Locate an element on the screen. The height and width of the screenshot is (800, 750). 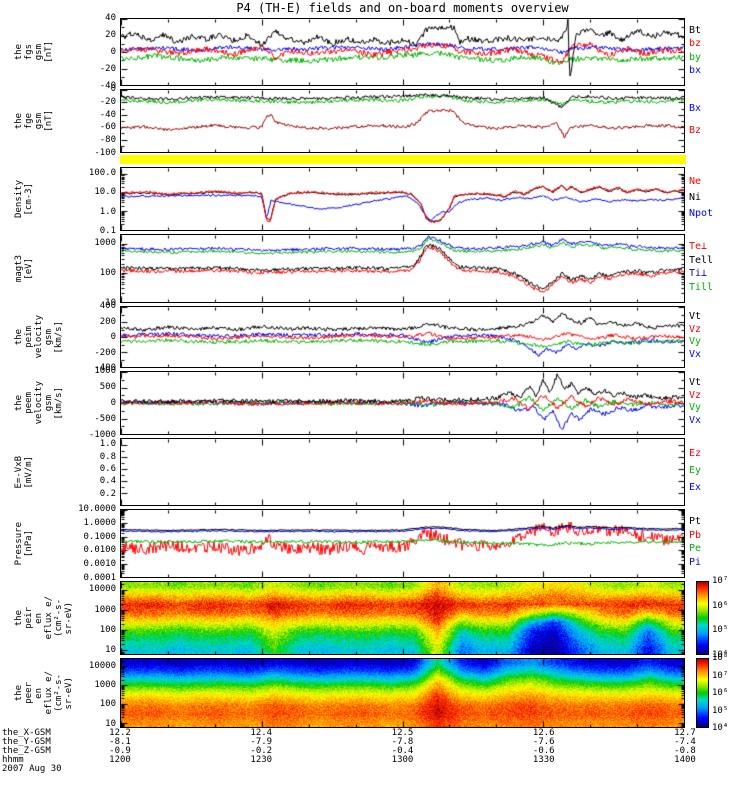
ylabel-line: peem is located at coordinates (29, 403).